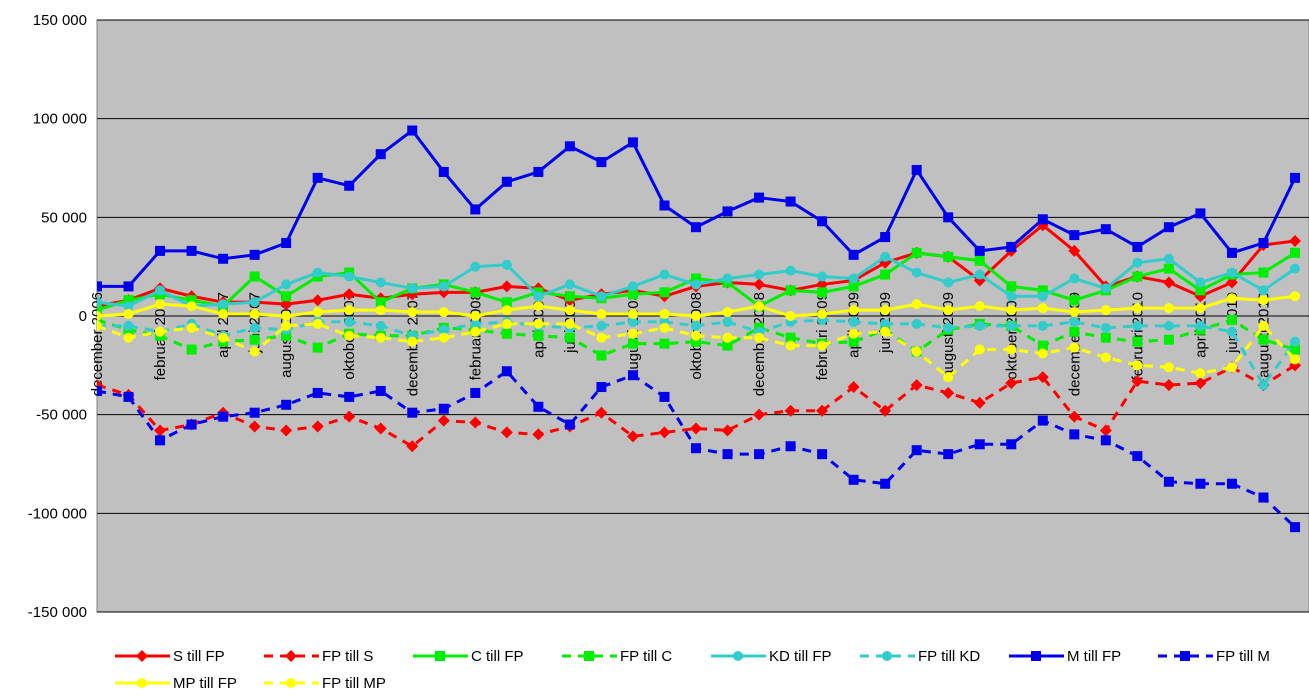  What do you see at coordinates (57, 513) in the screenshot?
I see `y-tick-label: -100 000` at bounding box center [57, 513].